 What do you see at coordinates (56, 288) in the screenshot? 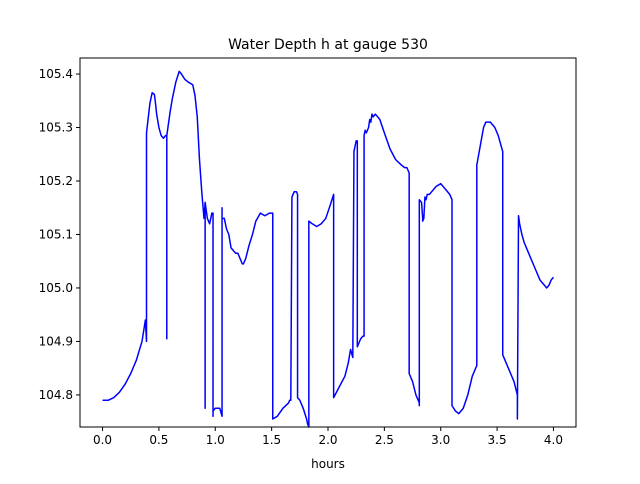
I see `y-tick-label: 105.0` at bounding box center [56, 288].